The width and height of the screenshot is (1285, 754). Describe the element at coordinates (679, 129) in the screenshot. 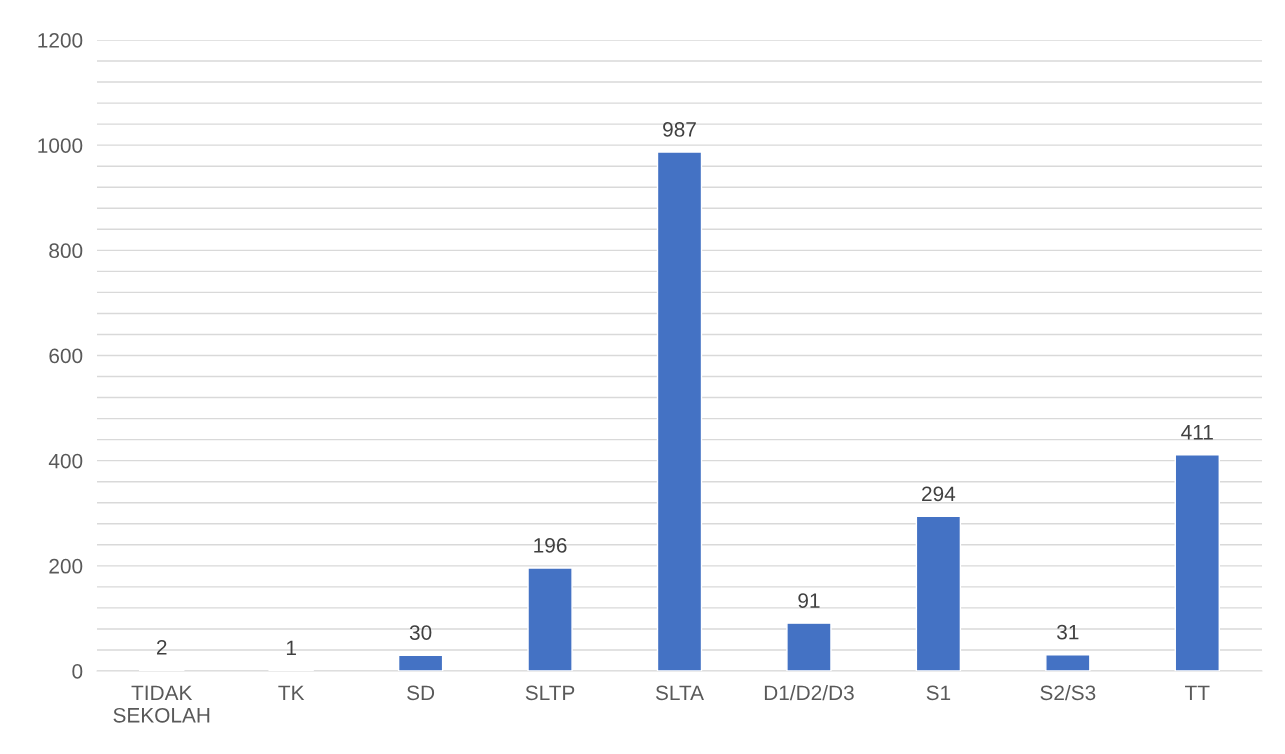

I see `data-label: 987` at that location.